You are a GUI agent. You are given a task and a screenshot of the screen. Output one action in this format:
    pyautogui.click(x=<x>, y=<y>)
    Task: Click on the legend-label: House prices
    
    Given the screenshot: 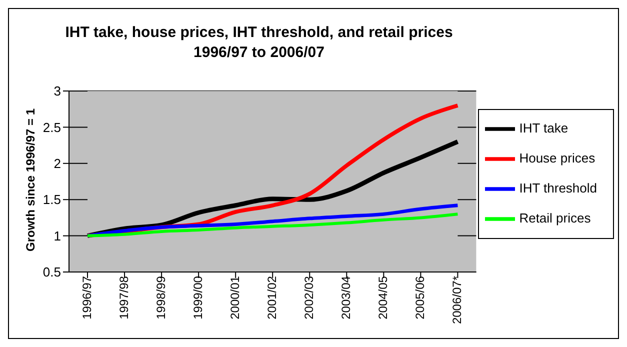 What is the action you would take?
    pyautogui.click(x=557, y=157)
    